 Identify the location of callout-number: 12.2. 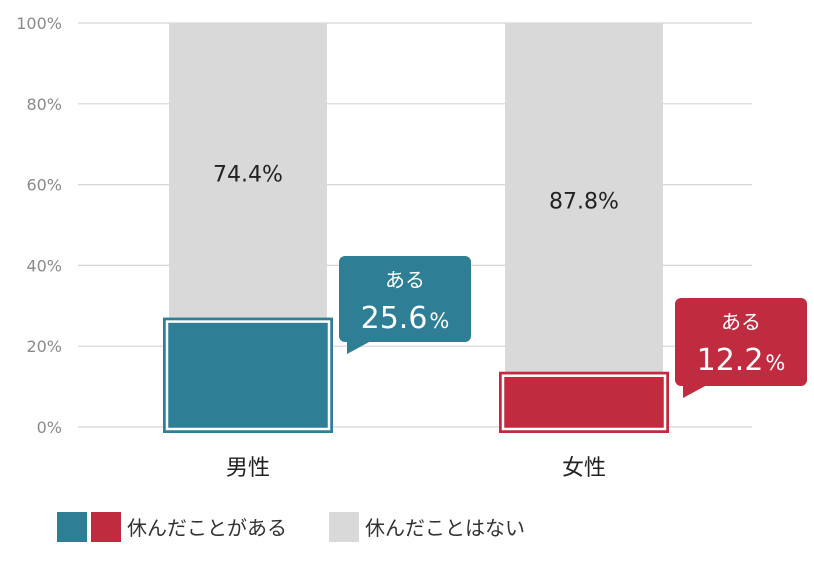
(730, 360).